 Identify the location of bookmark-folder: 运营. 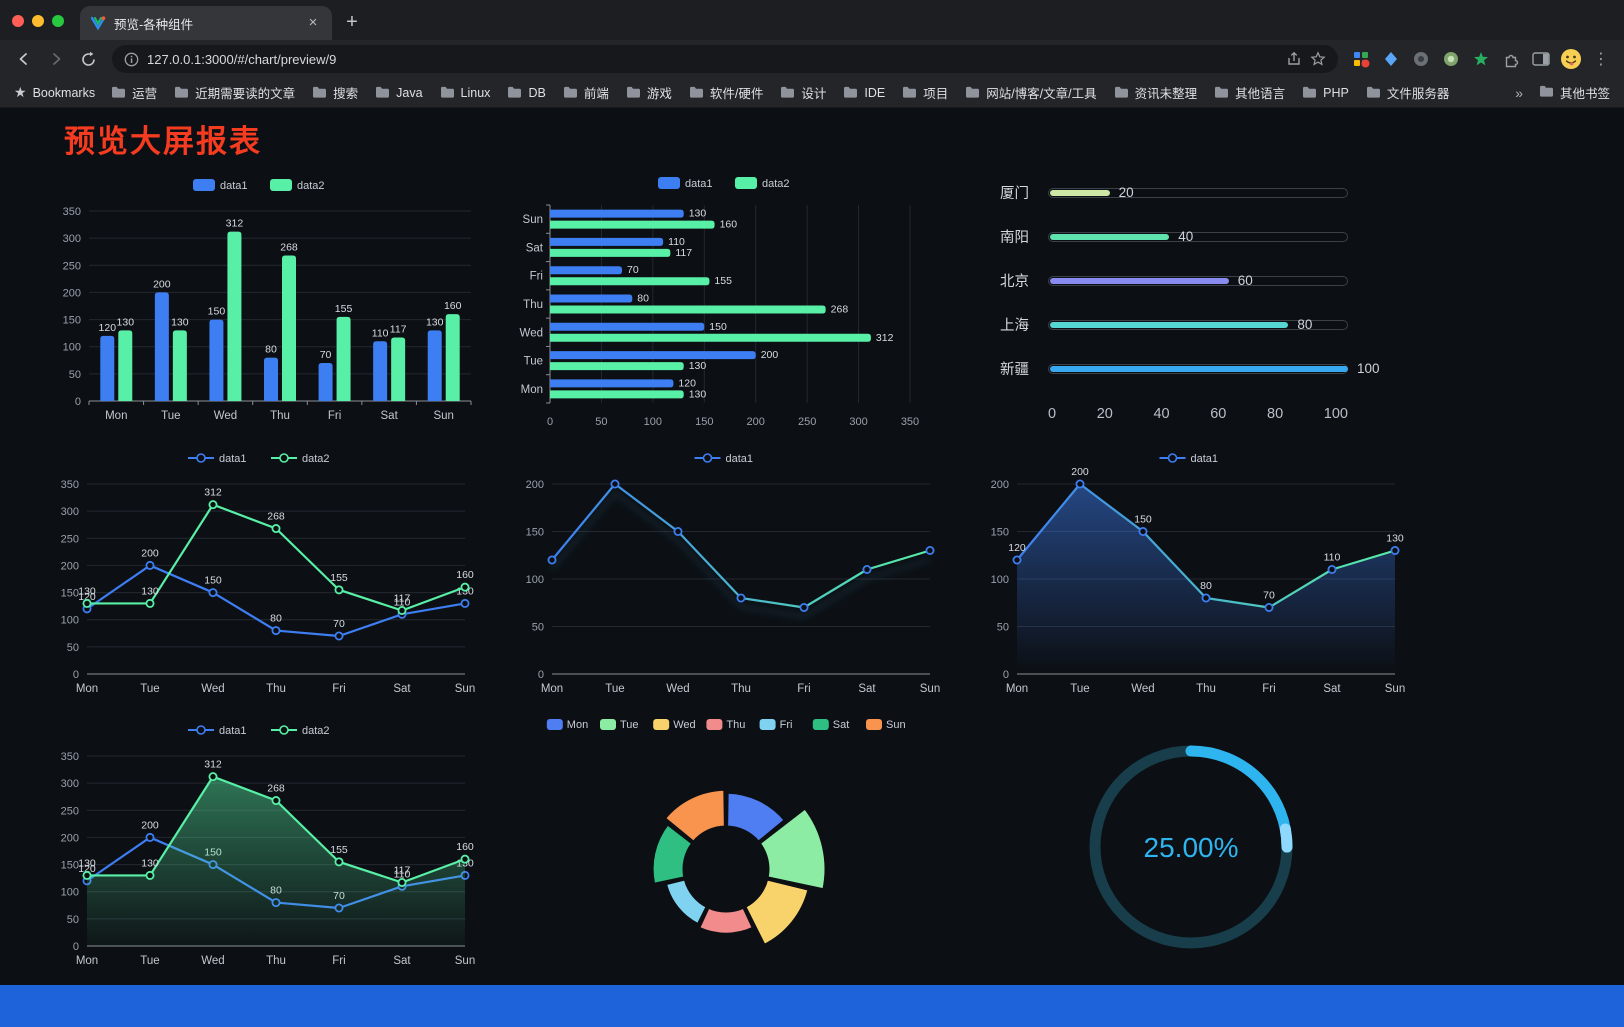
(134, 92).